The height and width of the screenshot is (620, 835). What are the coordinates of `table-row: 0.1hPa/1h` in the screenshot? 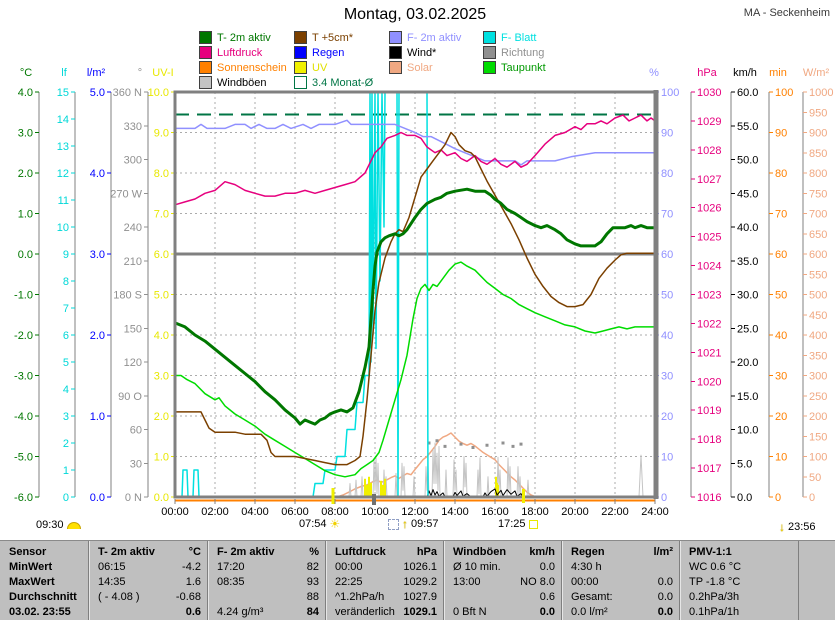 It's located at (739, 612).